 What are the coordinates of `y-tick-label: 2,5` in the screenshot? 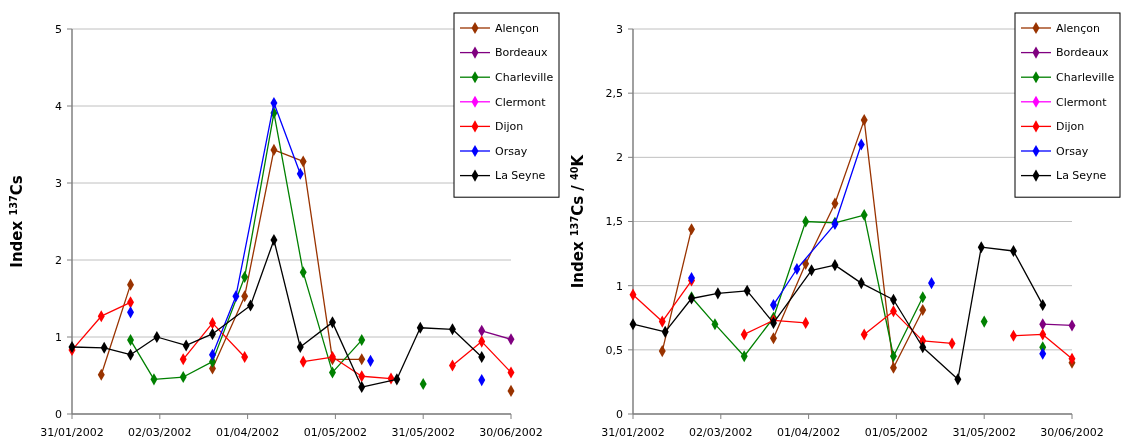 It's located at (614, 94).